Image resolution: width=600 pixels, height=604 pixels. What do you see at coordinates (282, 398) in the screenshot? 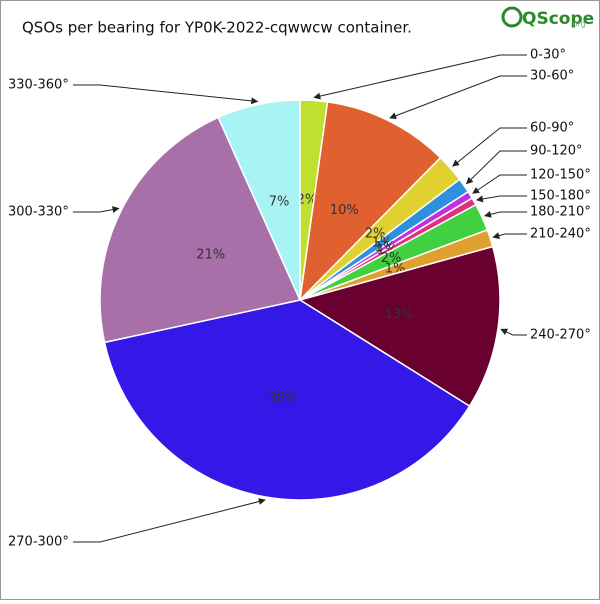
I see `value-label: 38%` at bounding box center [282, 398].